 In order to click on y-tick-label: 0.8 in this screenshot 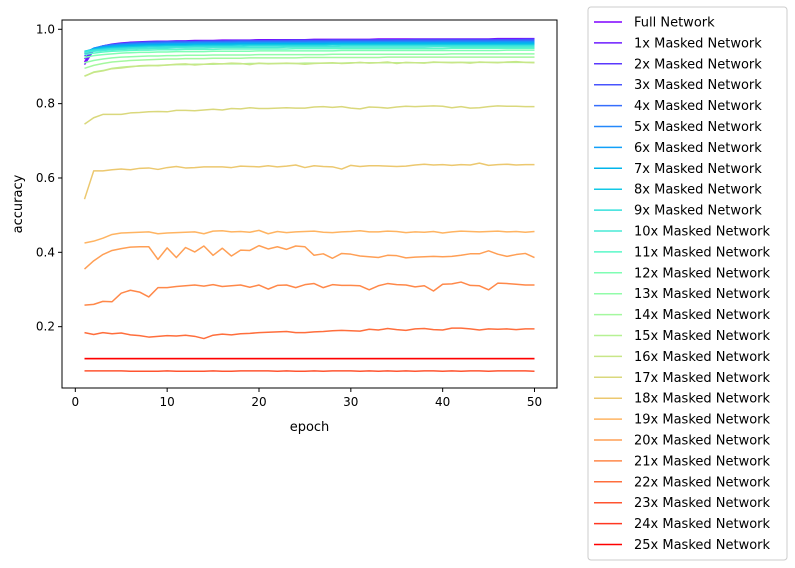, I will do `click(45, 104)`.